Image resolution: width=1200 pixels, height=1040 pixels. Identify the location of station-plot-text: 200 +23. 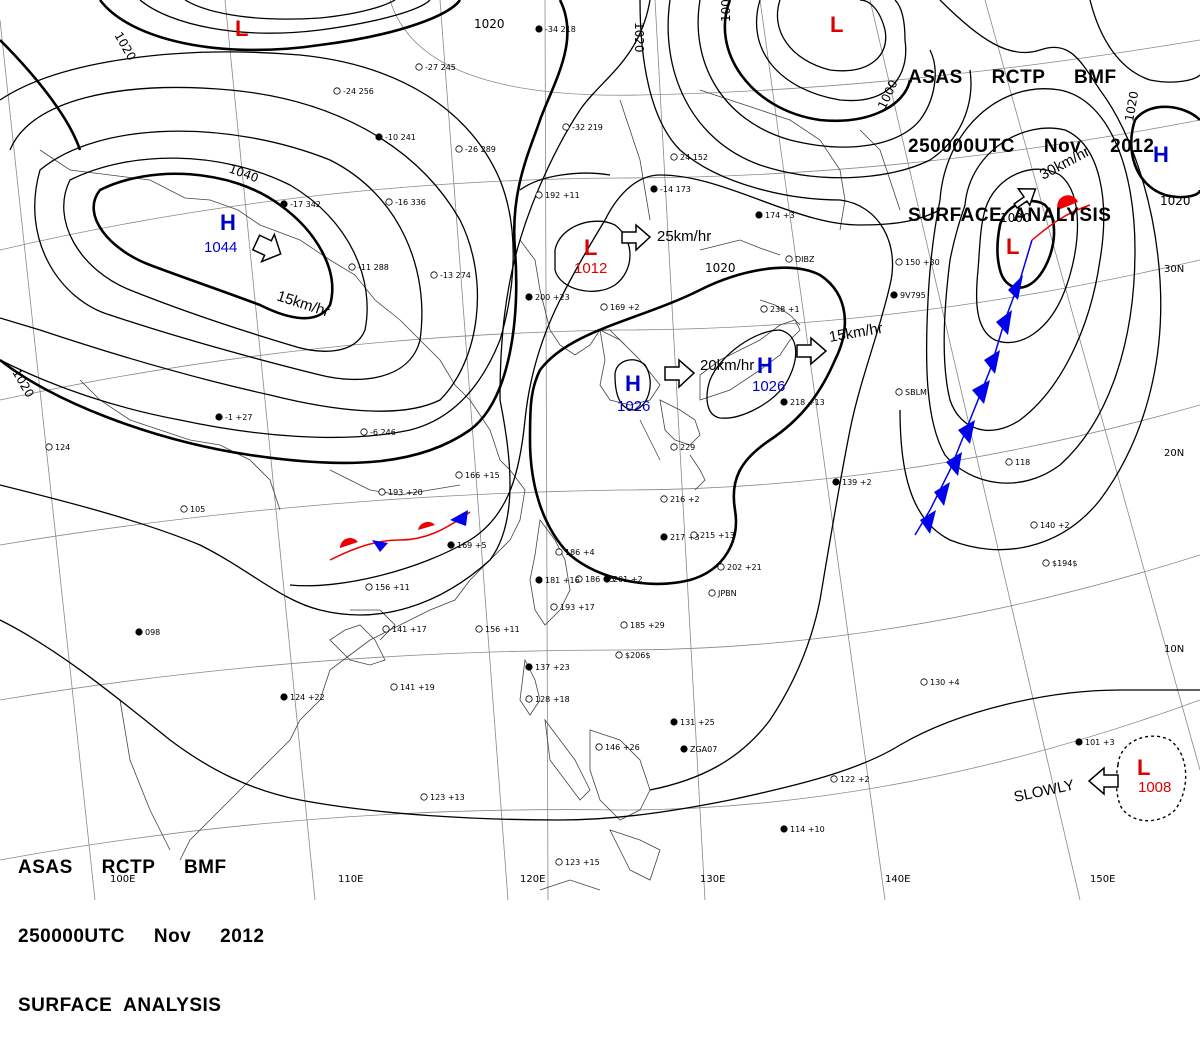
(552, 297).